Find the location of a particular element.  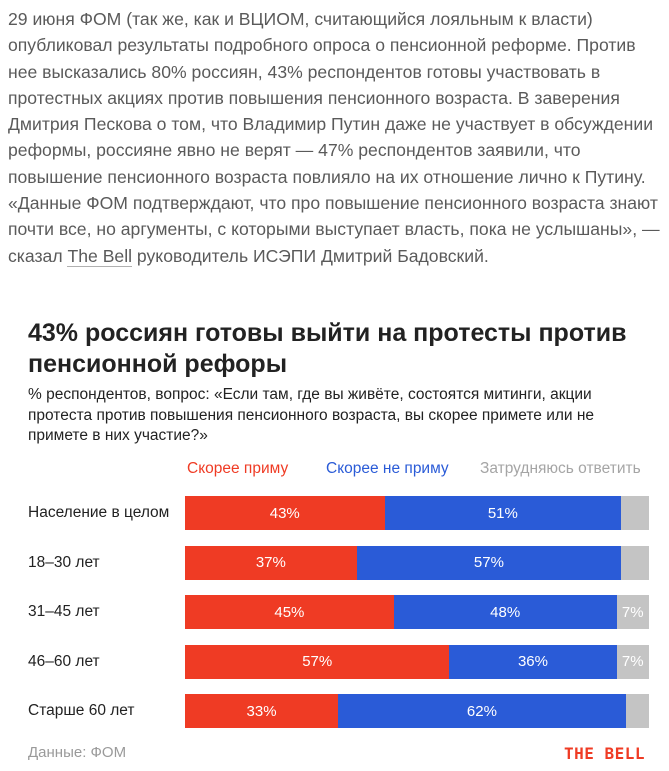

bar-row: 37% 57% is located at coordinates (417, 562).